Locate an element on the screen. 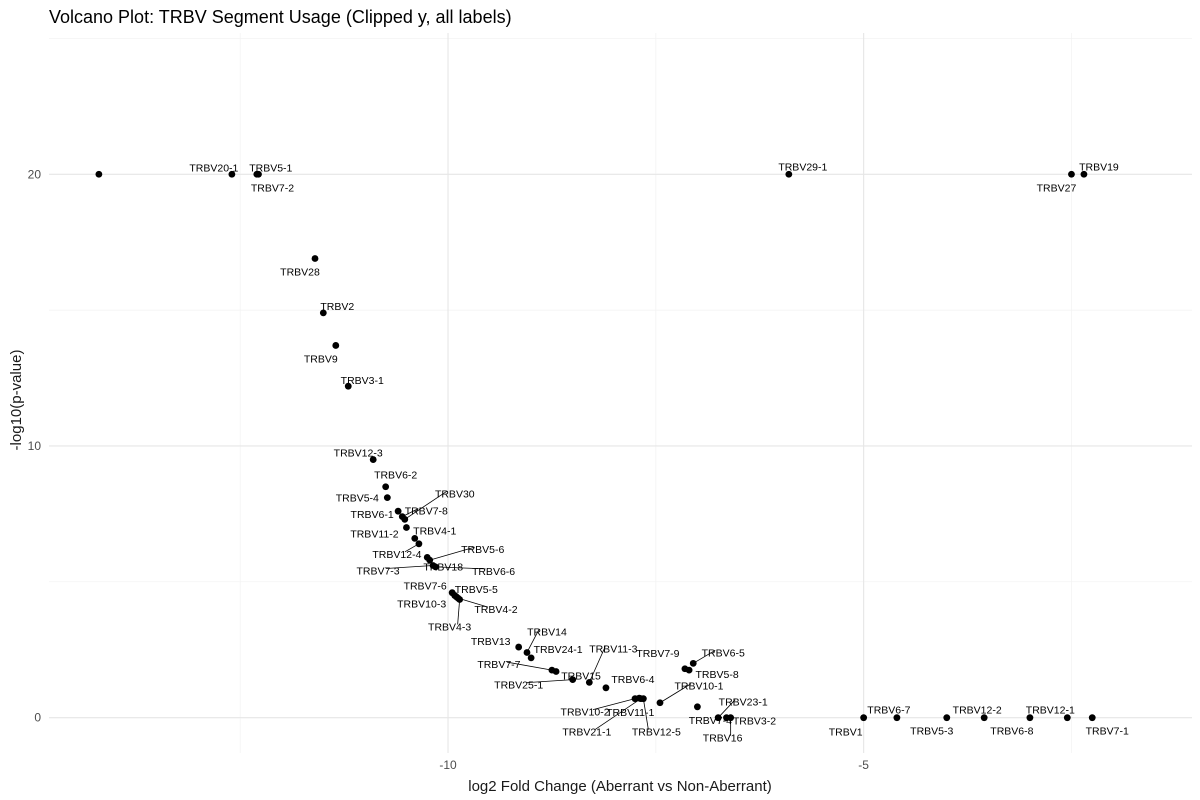 This screenshot has height=800, width=1200. point-label: TRBV16 is located at coordinates (723, 739).